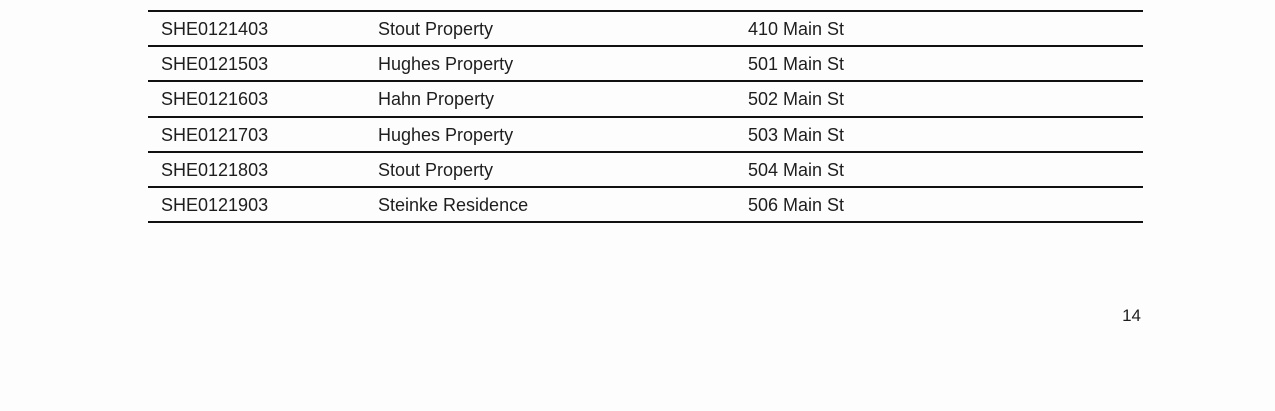  Describe the element at coordinates (645, 27) in the screenshot. I see `table-row: SHE0121403 Stout Property 410 Main St` at that location.